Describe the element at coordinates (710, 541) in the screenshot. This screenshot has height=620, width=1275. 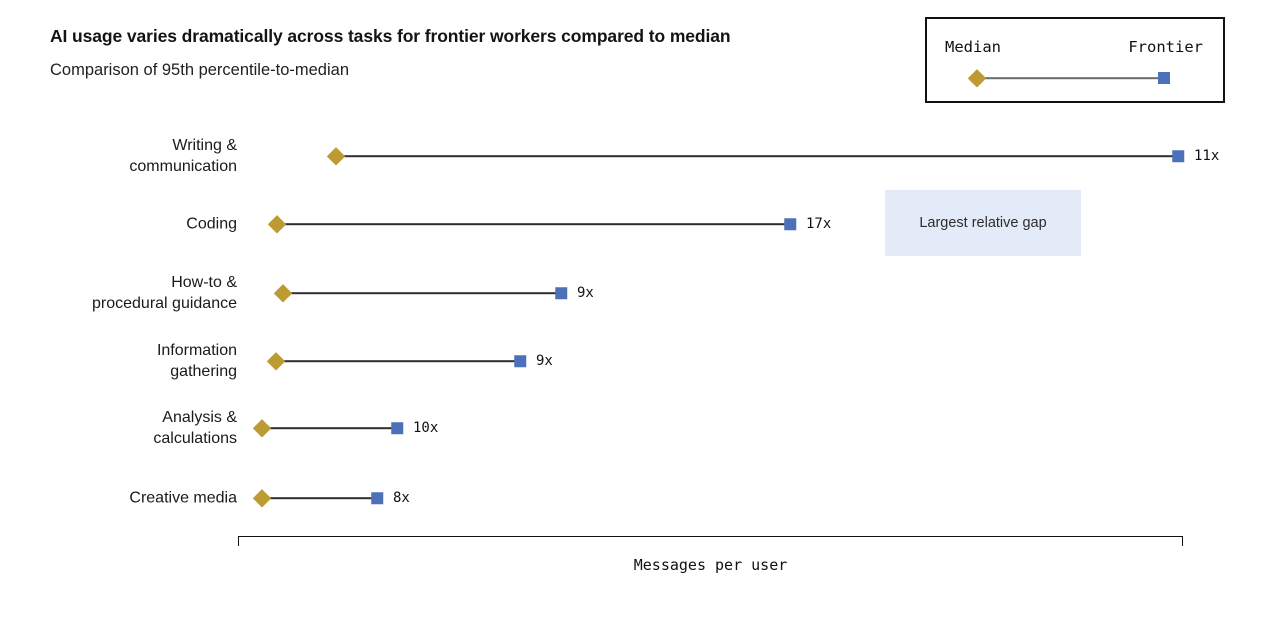
I see `x-axis-bracket` at that location.